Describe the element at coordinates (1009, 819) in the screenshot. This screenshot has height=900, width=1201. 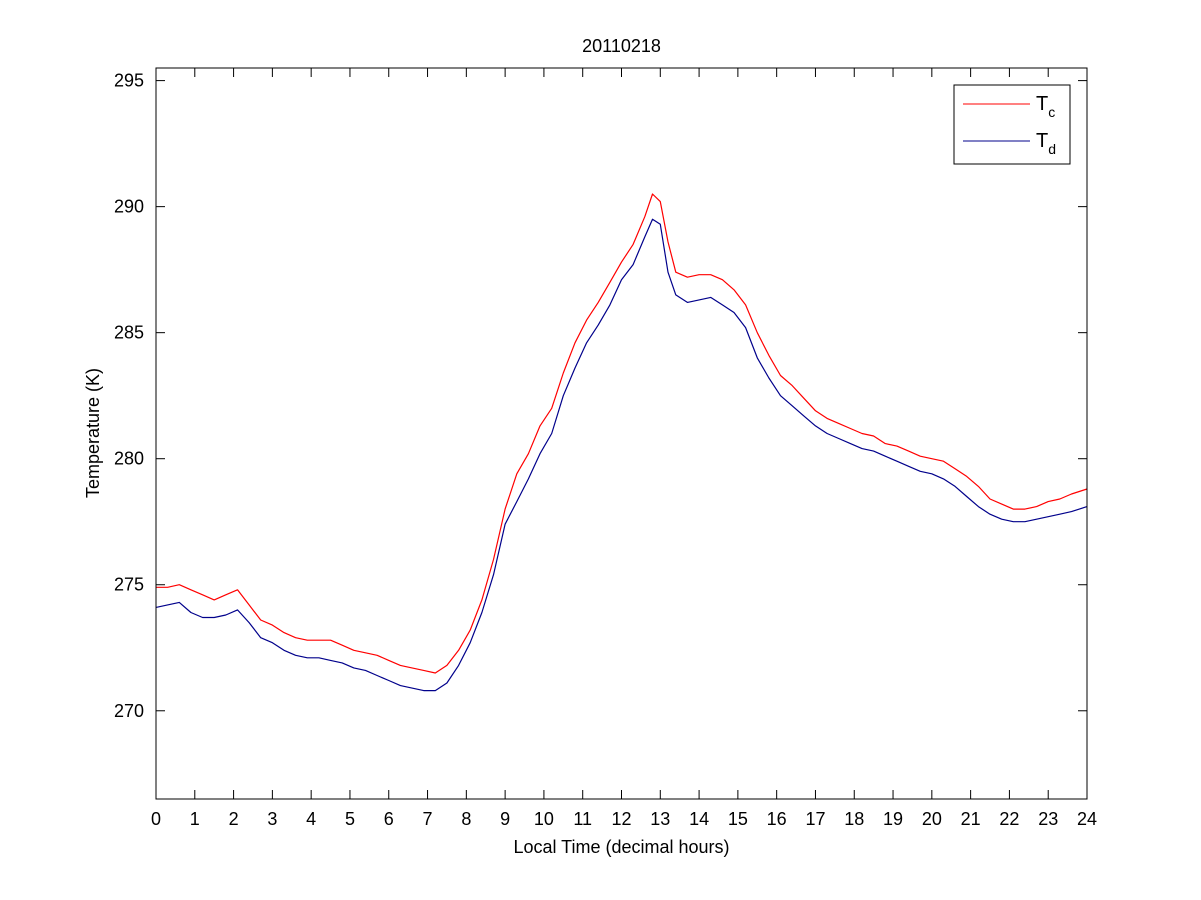
I see `x-tick-label: 22` at that location.